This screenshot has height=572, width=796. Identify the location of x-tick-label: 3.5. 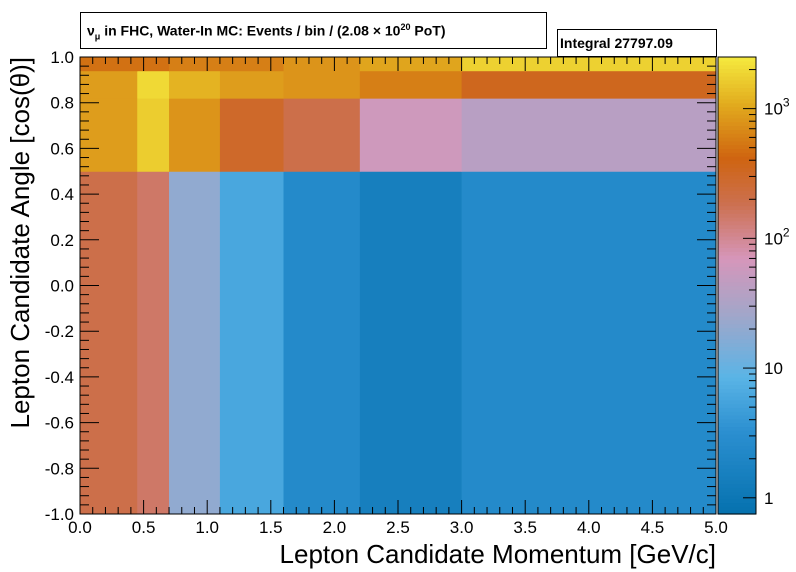
(525, 527).